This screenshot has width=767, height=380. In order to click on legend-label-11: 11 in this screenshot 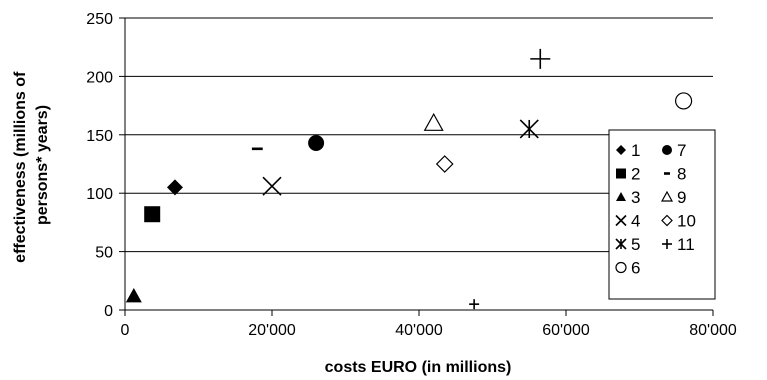, I will do `click(686, 244)`.